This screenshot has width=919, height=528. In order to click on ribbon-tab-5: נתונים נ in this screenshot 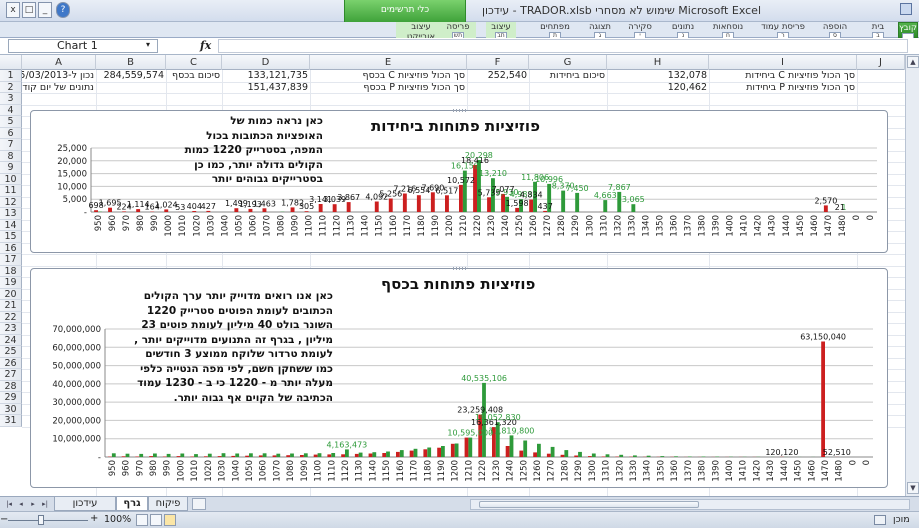, I will do `click(683, 31)`.